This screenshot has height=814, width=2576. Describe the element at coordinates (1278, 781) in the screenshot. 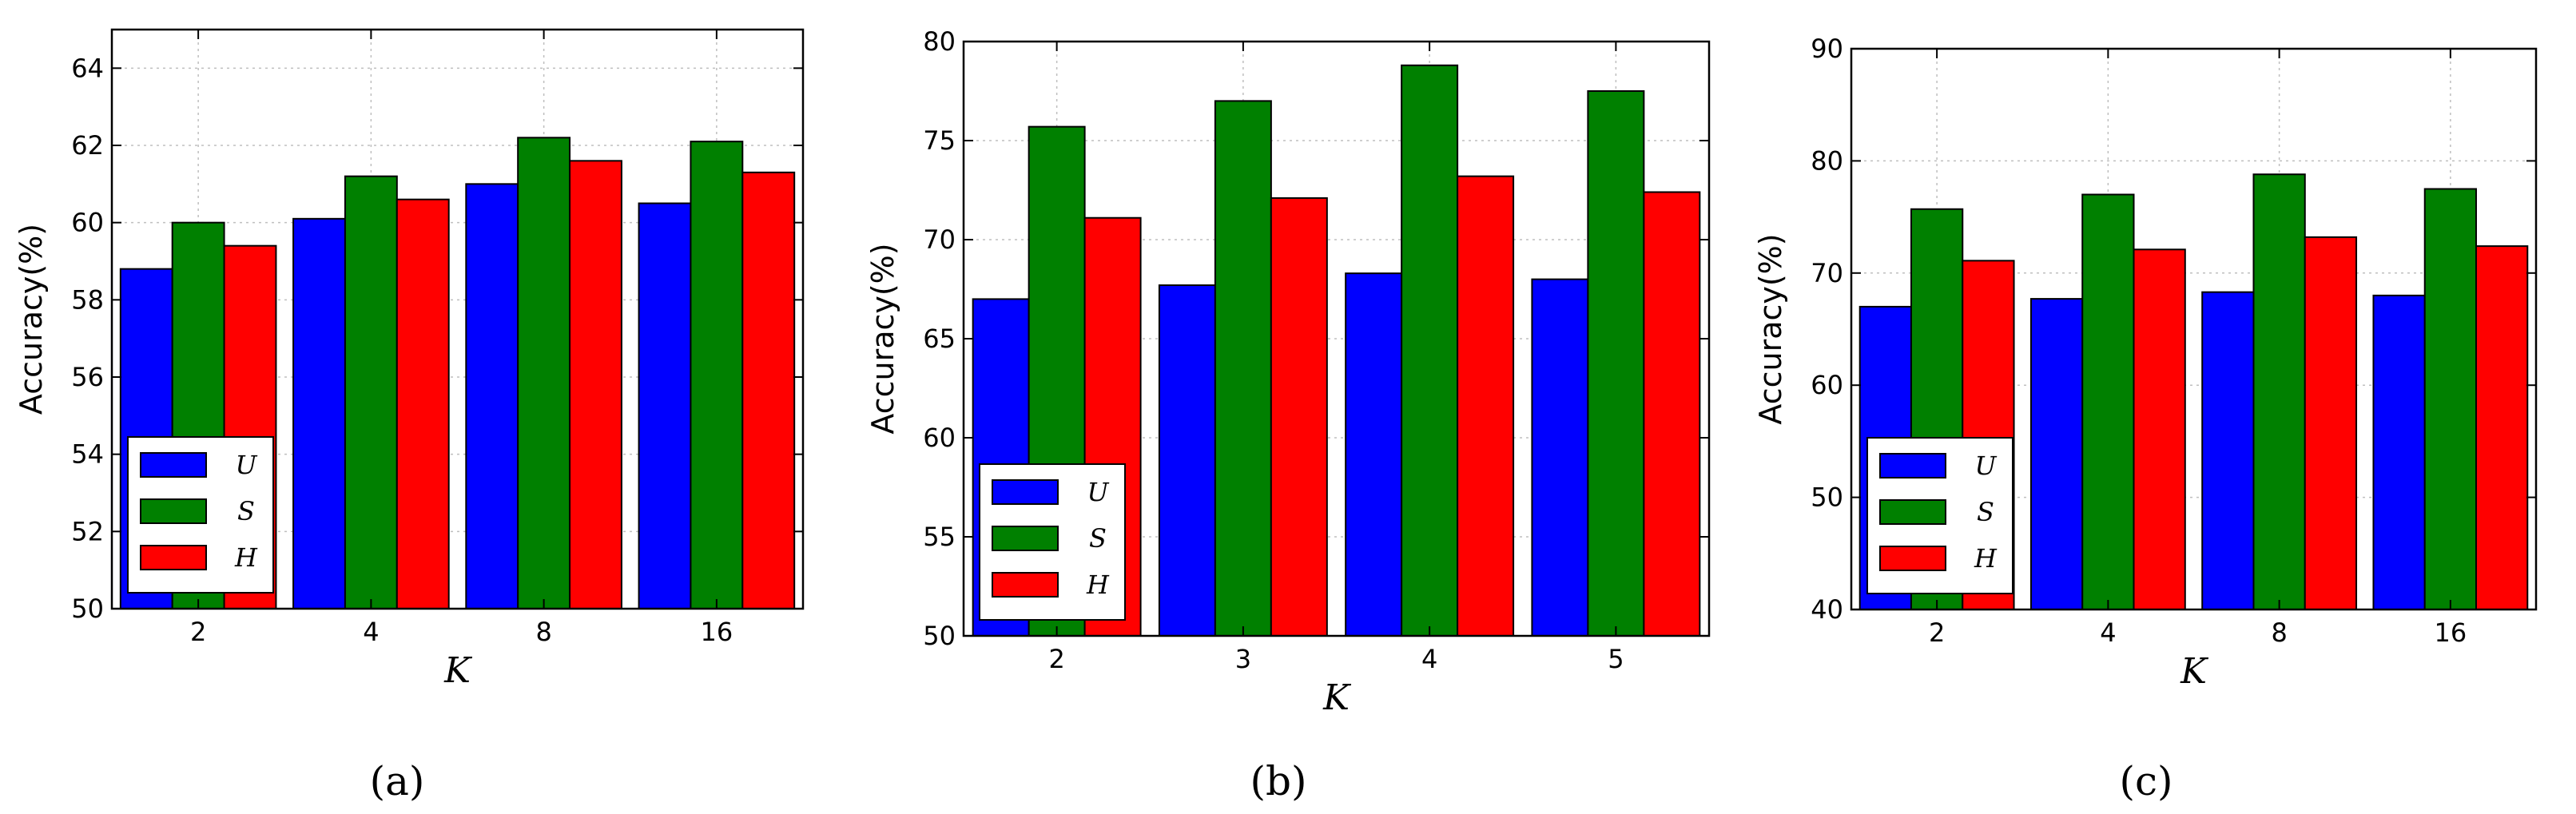

I see `chart-caption: (b)` at that location.